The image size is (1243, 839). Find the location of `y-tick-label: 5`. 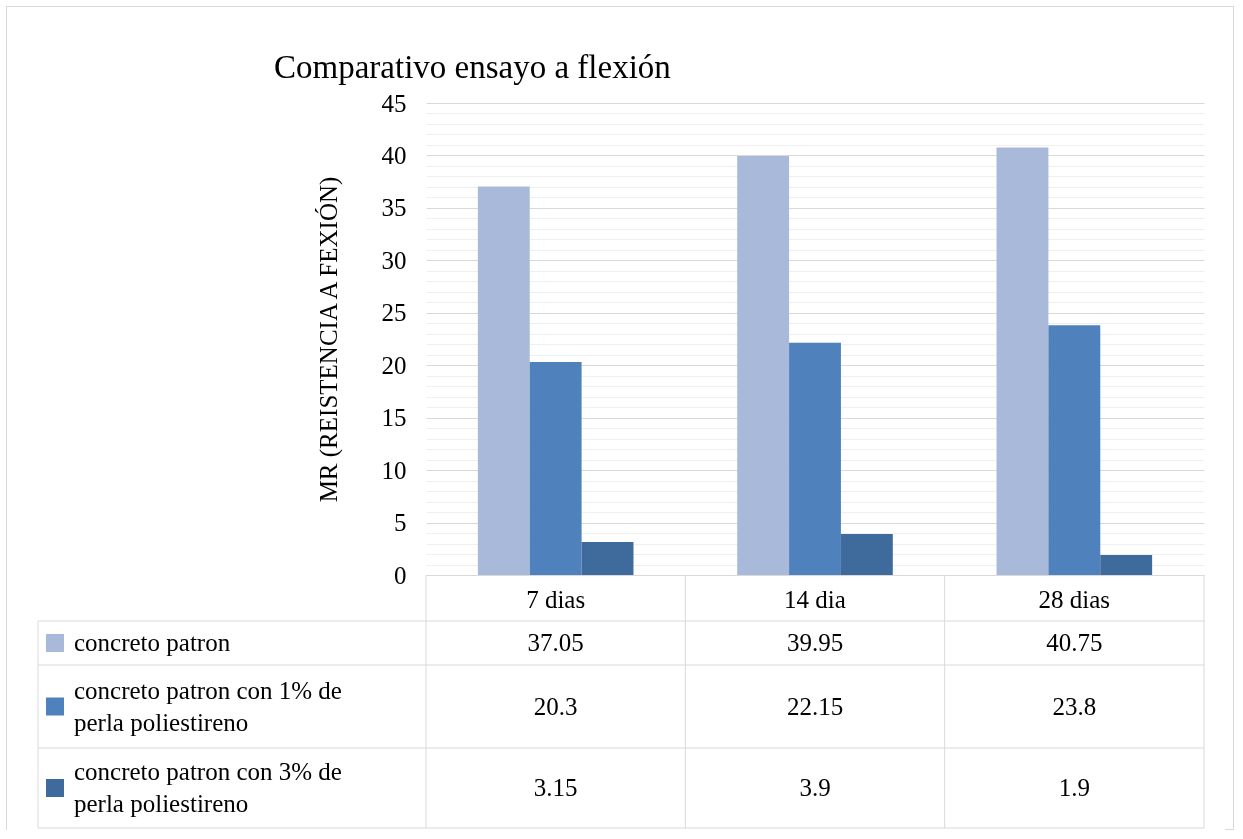

y-tick-label: 5 is located at coordinates (400, 523).